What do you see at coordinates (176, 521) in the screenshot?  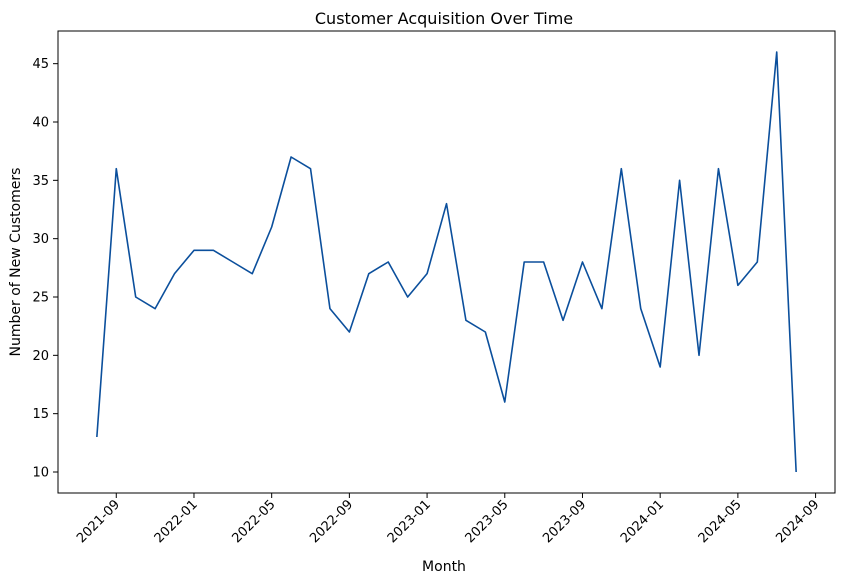 I see `x-tick-label: 2022-01` at bounding box center [176, 521].